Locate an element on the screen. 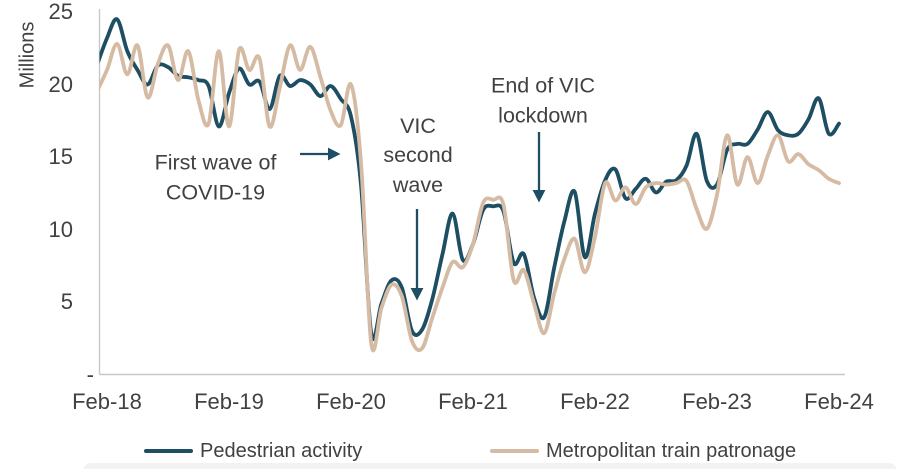  x-tick-label-Feb-22: Feb-22 is located at coordinates (595, 401).